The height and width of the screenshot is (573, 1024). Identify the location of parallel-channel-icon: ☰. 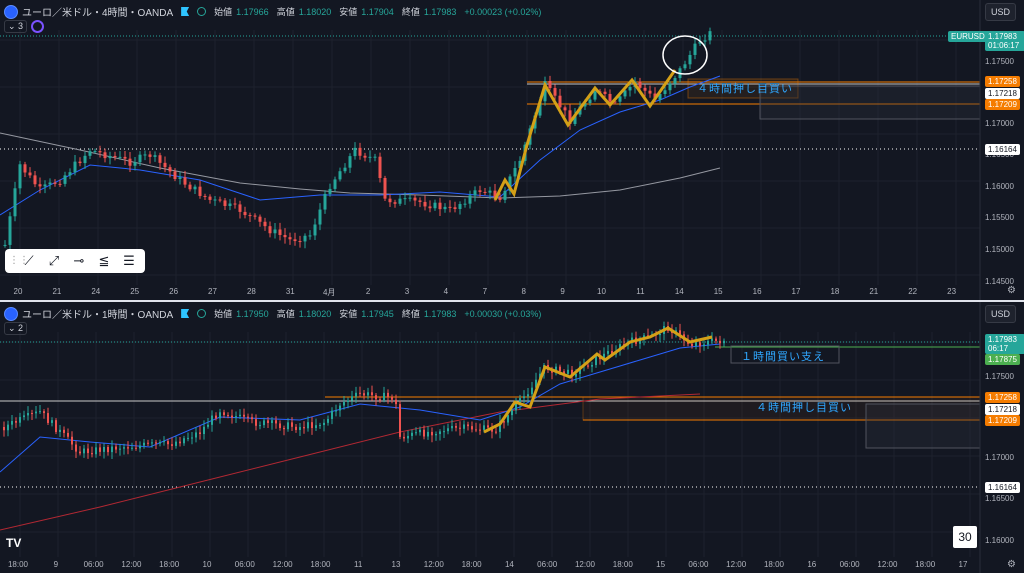
(129, 260).